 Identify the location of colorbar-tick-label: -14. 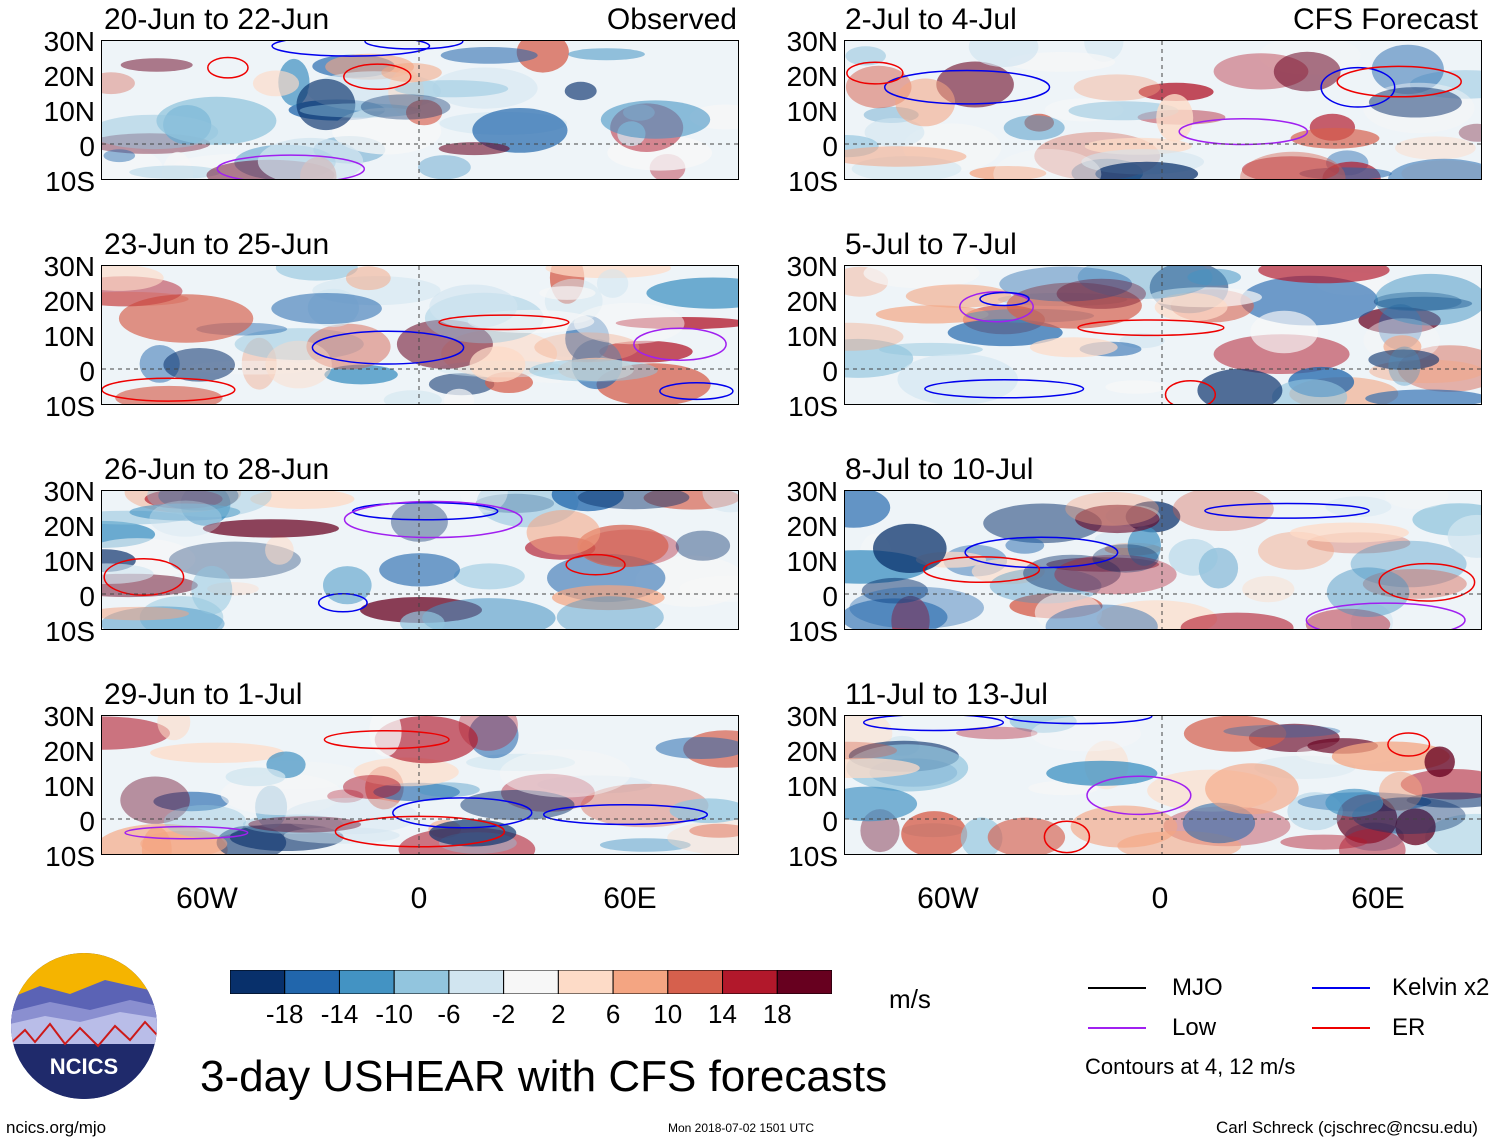
(339, 1014).